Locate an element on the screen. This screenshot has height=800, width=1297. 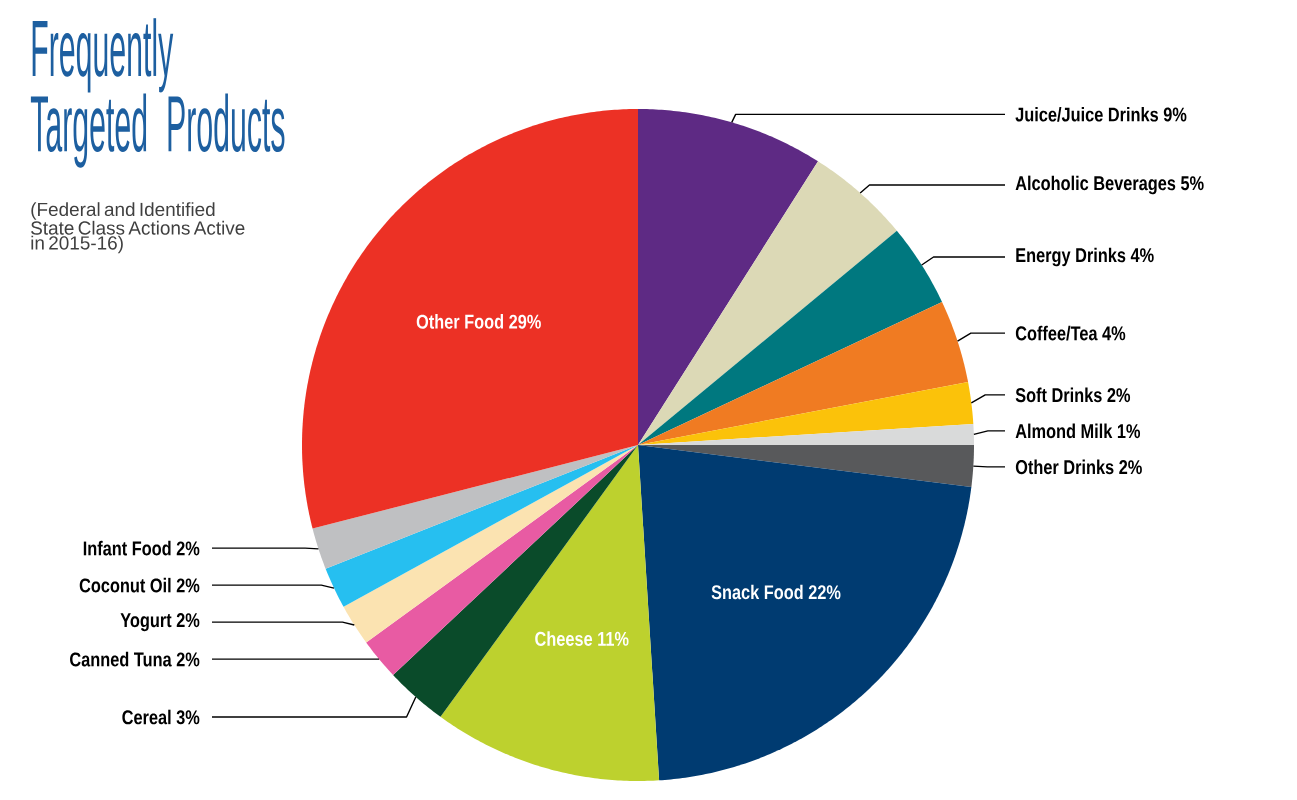
slice-label: Other Drinks is located at coordinates (1064, 467).